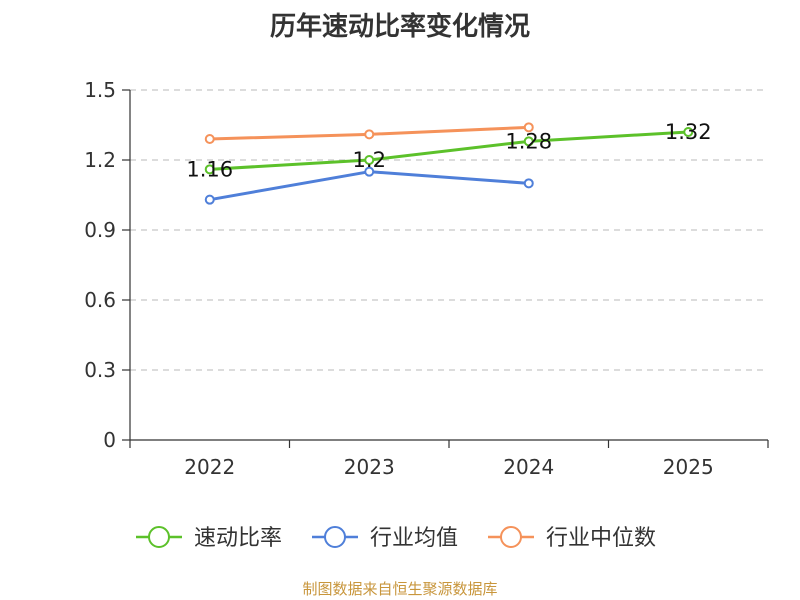  What do you see at coordinates (100, 300) in the screenshot?
I see `y-tick-label: 0.6` at bounding box center [100, 300].